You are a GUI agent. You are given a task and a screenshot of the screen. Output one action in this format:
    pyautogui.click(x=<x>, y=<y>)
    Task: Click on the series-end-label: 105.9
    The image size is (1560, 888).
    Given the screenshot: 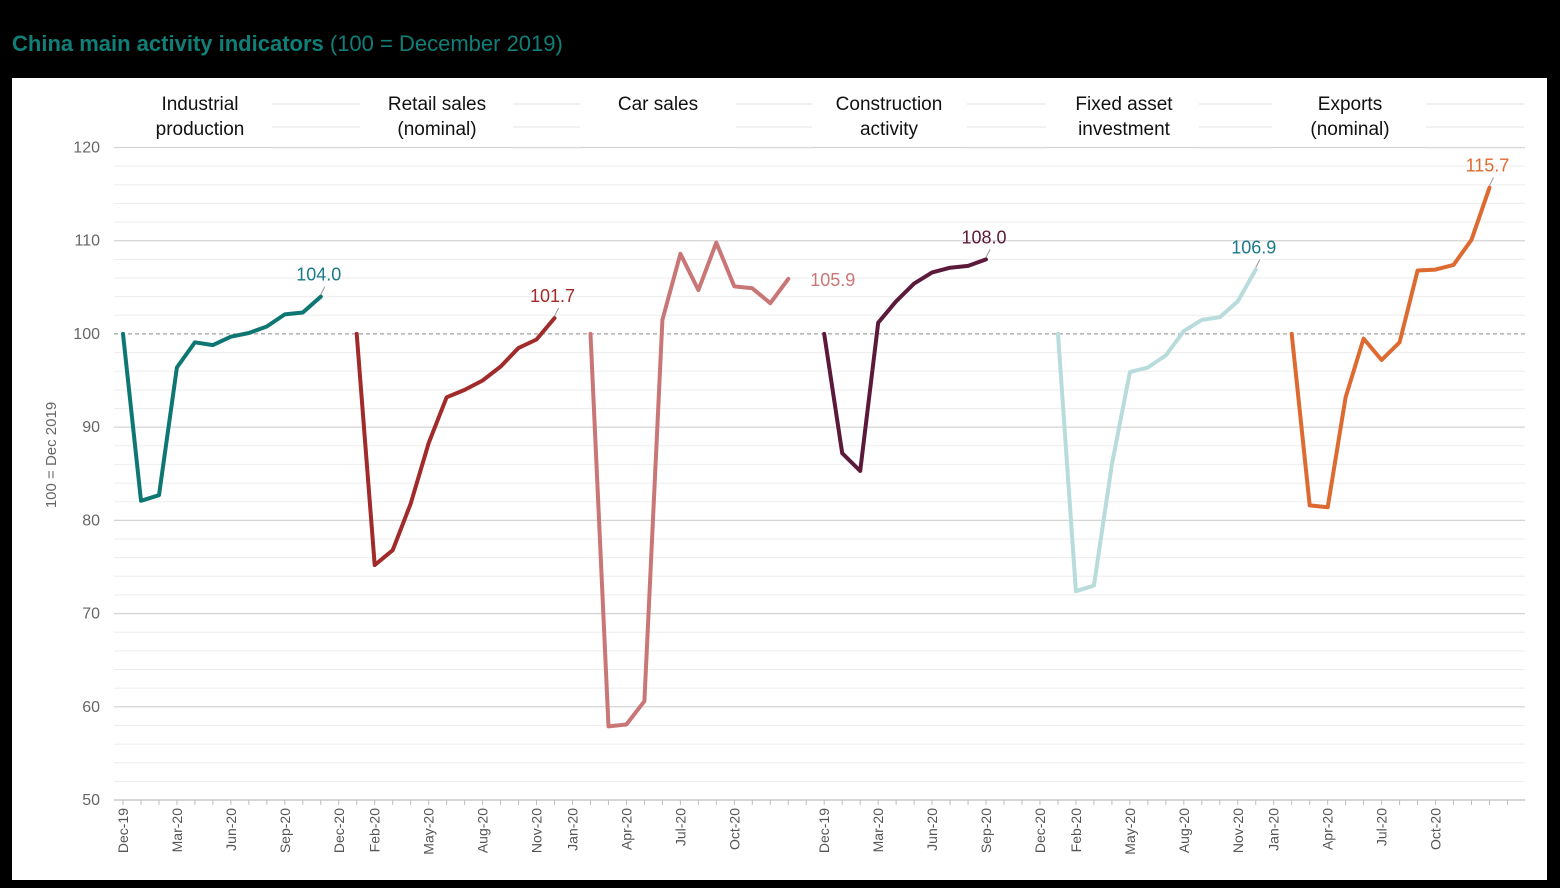 What is the action you would take?
    pyautogui.click(x=832, y=280)
    